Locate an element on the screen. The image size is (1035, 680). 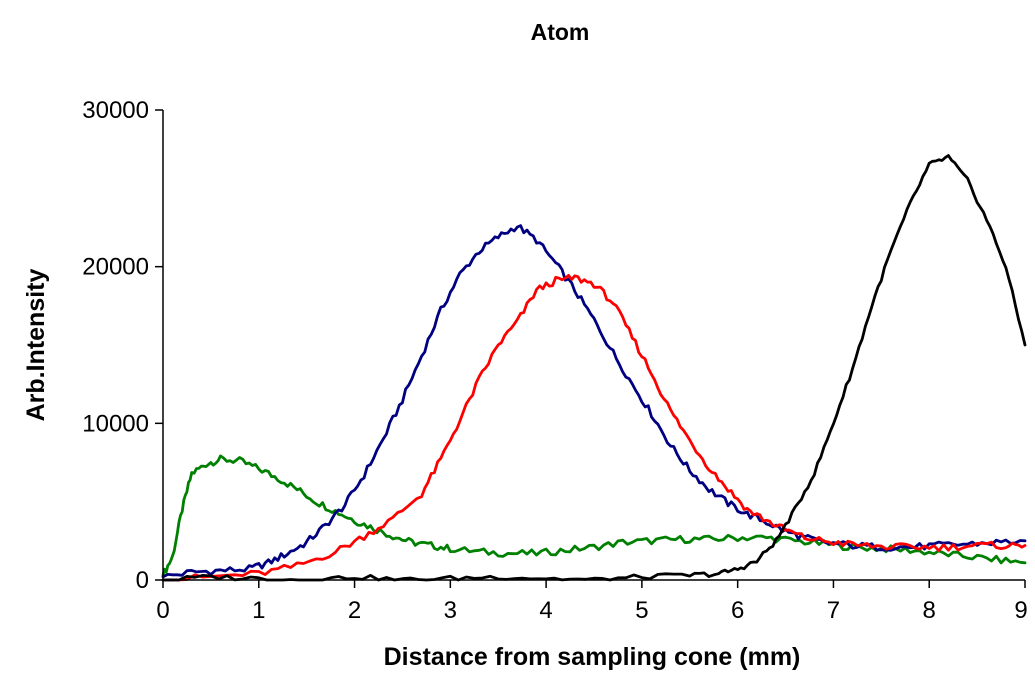
chart-title: Atom is located at coordinates (560, 32).